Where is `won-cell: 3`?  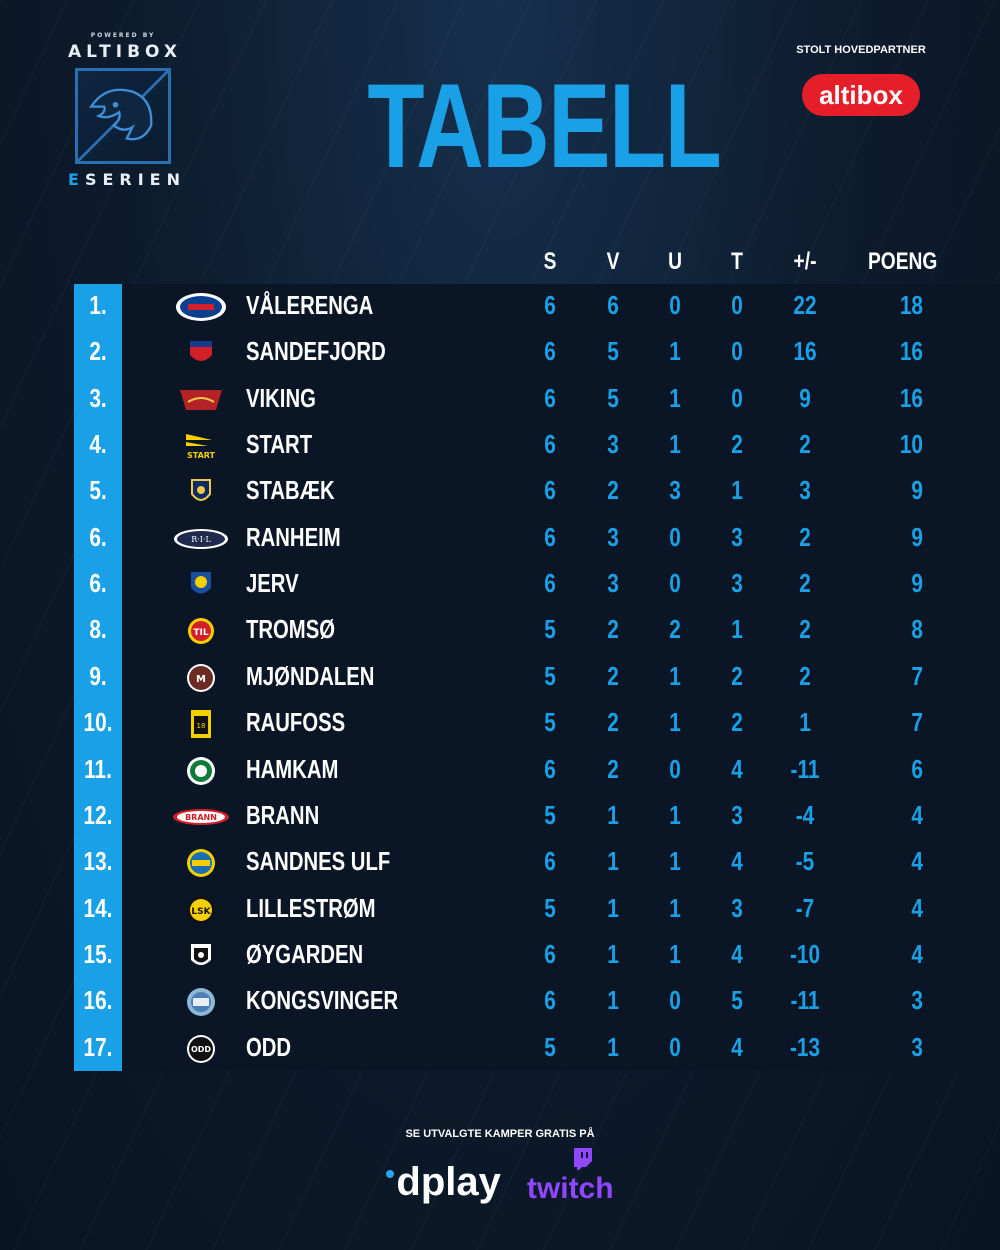 won-cell: 3 is located at coordinates (613, 536).